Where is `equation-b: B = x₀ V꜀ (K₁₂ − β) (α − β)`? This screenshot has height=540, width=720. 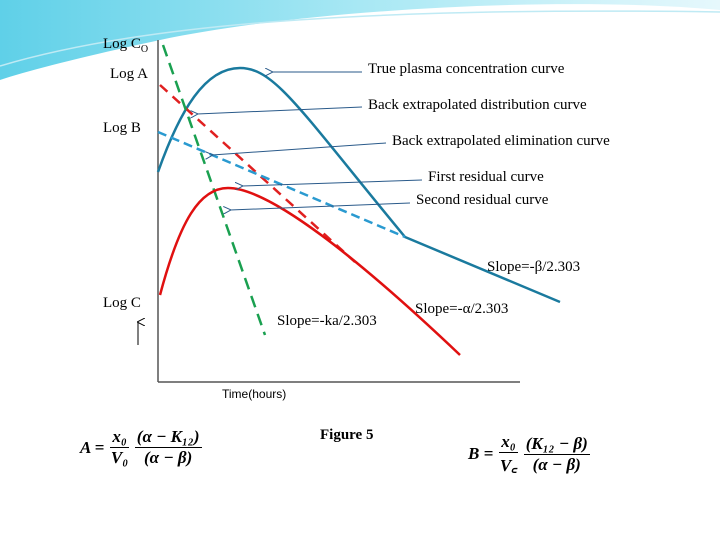 equation-b: B = x₀ V꜀ (K₁₂ − β) (α − β) is located at coordinates (529, 454).